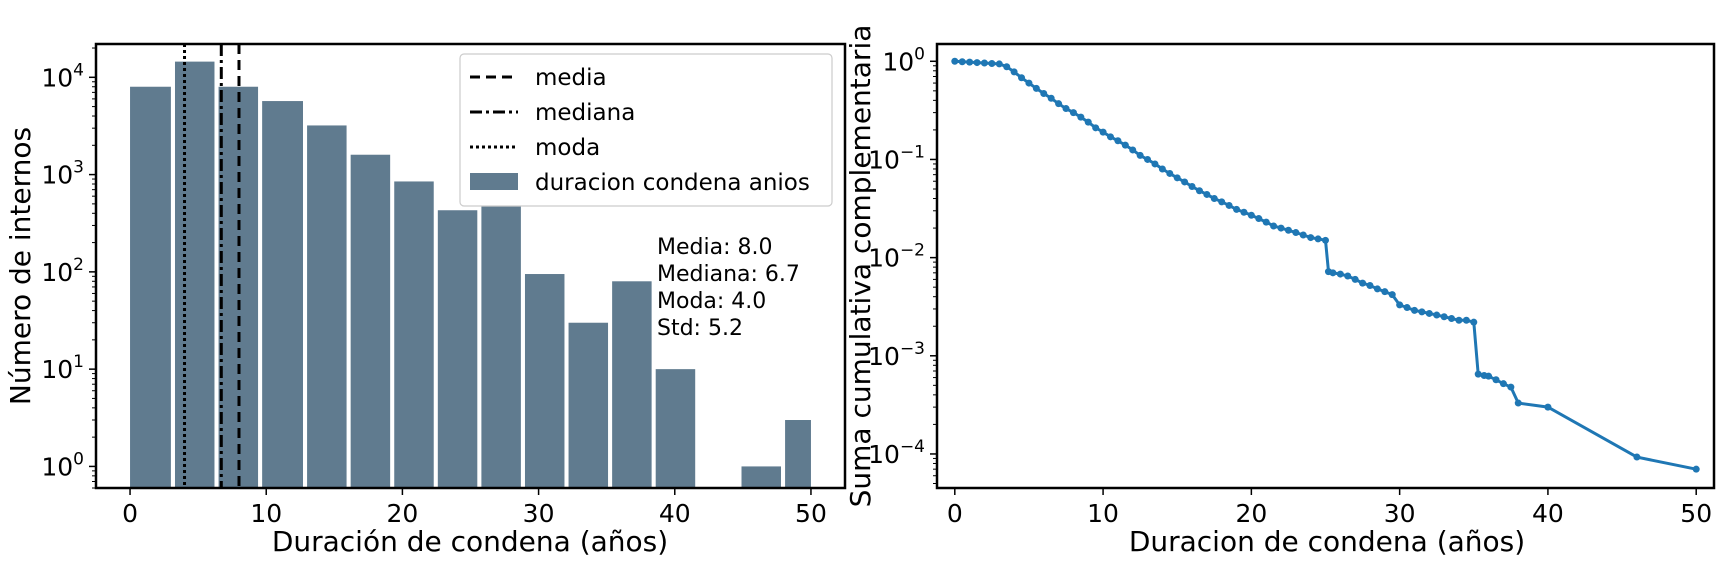 The width and height of the screenshot is (1720, 563). I want to click on stats-mediana: Mediana: 6.7, so click(728, 274).